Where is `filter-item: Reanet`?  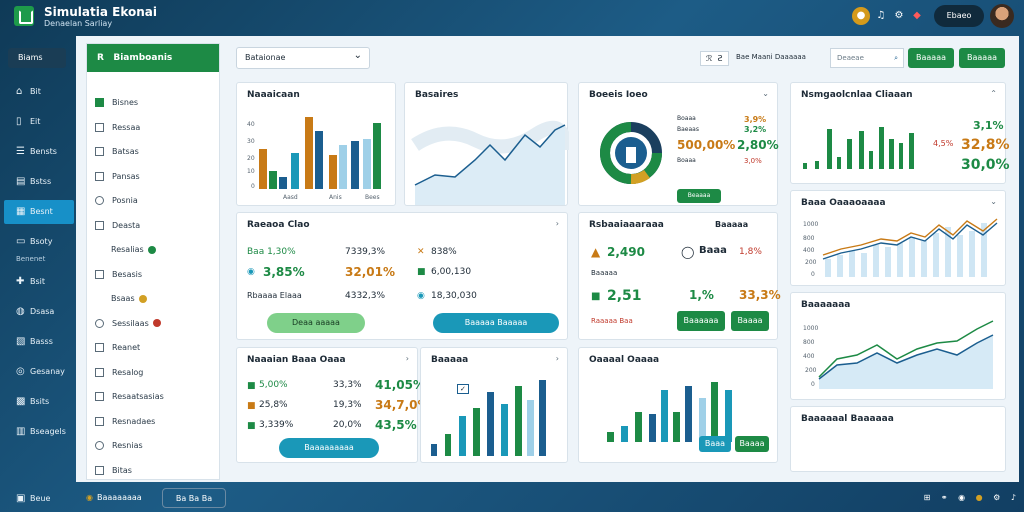 filter-item: Reanet is located at coordinates (117, 347).